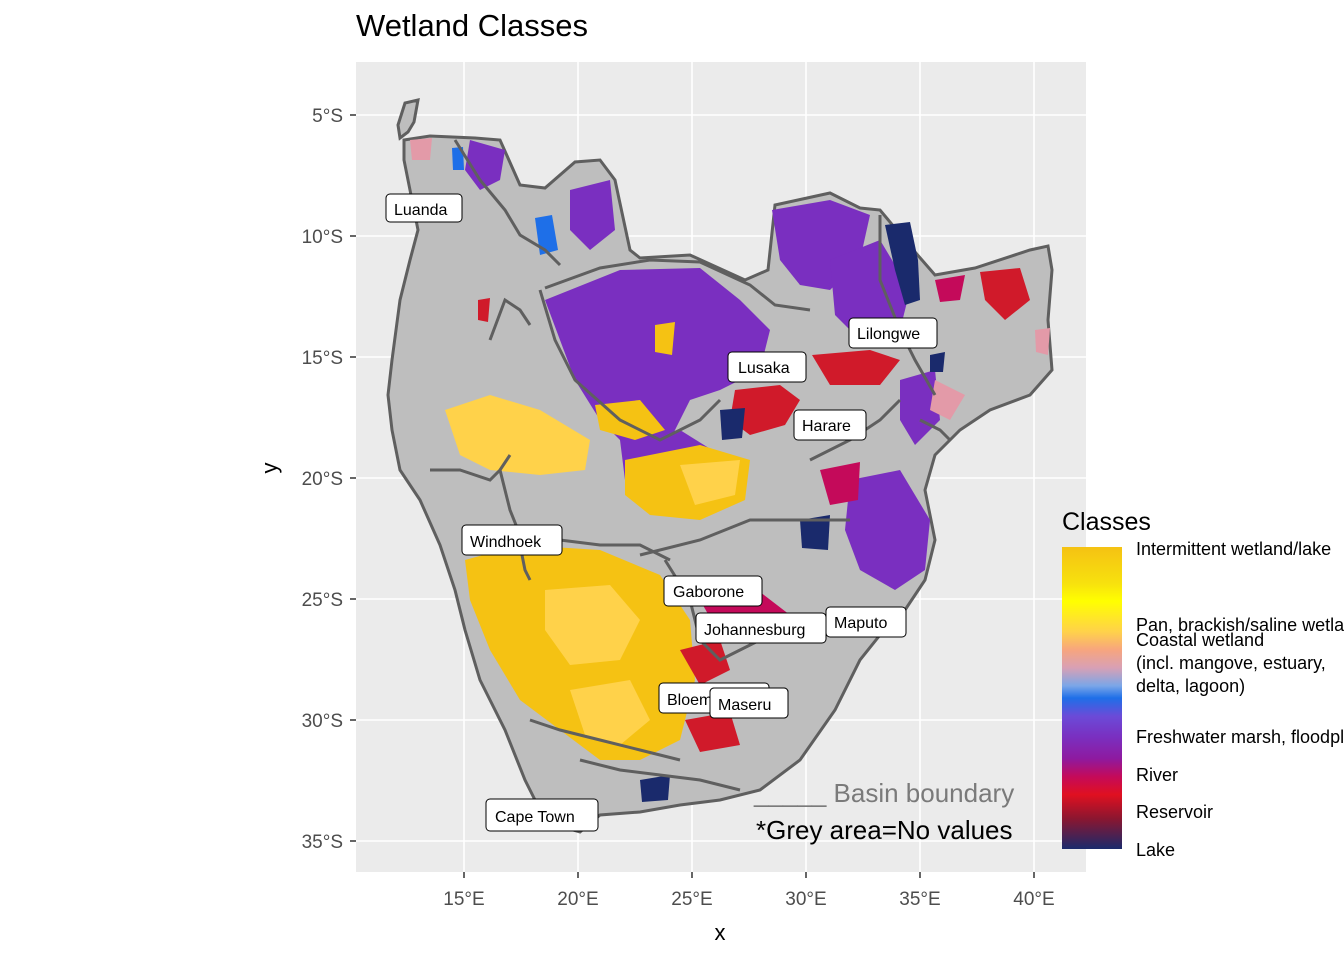  I want to click on legend-label: Intermittent wetland/lake, so click(1234, 549).